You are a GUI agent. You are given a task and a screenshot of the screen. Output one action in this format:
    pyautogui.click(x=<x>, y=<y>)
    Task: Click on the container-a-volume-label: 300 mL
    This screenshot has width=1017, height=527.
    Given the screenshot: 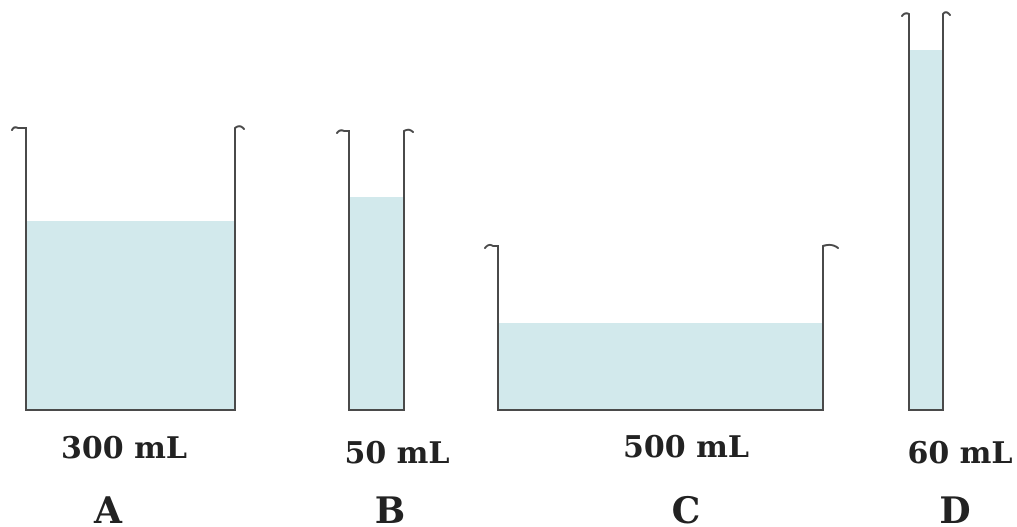 What is the action you would take?
    pyautogui.click(x=124, y=448)
    